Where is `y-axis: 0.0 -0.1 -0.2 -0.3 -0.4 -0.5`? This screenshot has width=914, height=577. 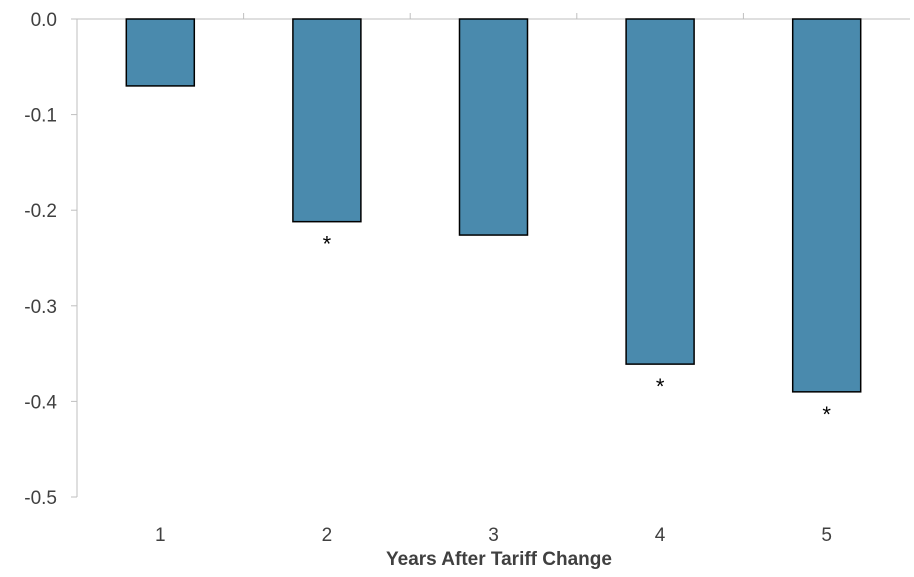
y-axis: 0.0 -0.1 -0.2 -0.3 -0.4 -0.5 is located at coordinates (51, 259).